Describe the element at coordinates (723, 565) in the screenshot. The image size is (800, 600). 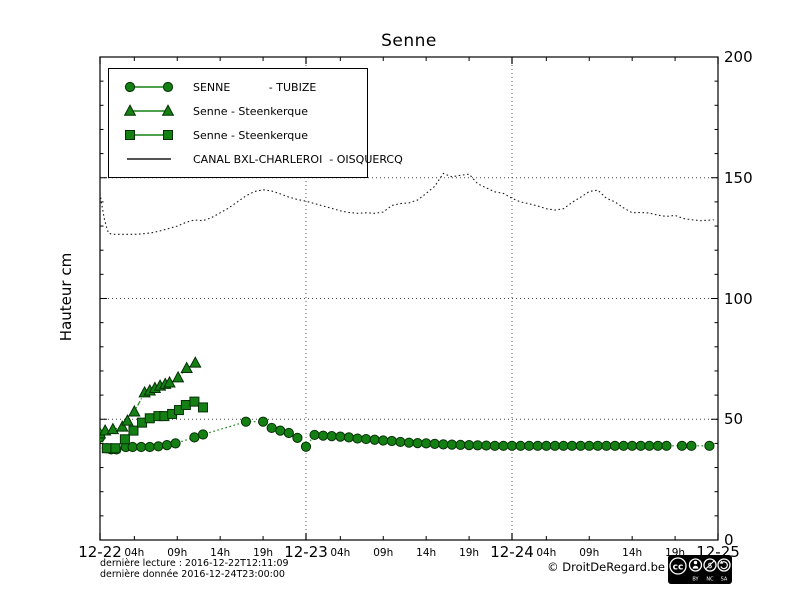
I see `sa-icon` at that location.